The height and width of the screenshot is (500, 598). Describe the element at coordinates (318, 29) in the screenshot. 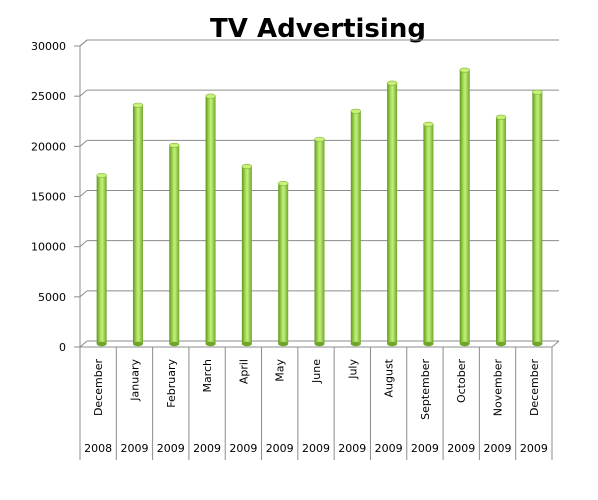

I see `chart-title: TV Advertising` at that location.